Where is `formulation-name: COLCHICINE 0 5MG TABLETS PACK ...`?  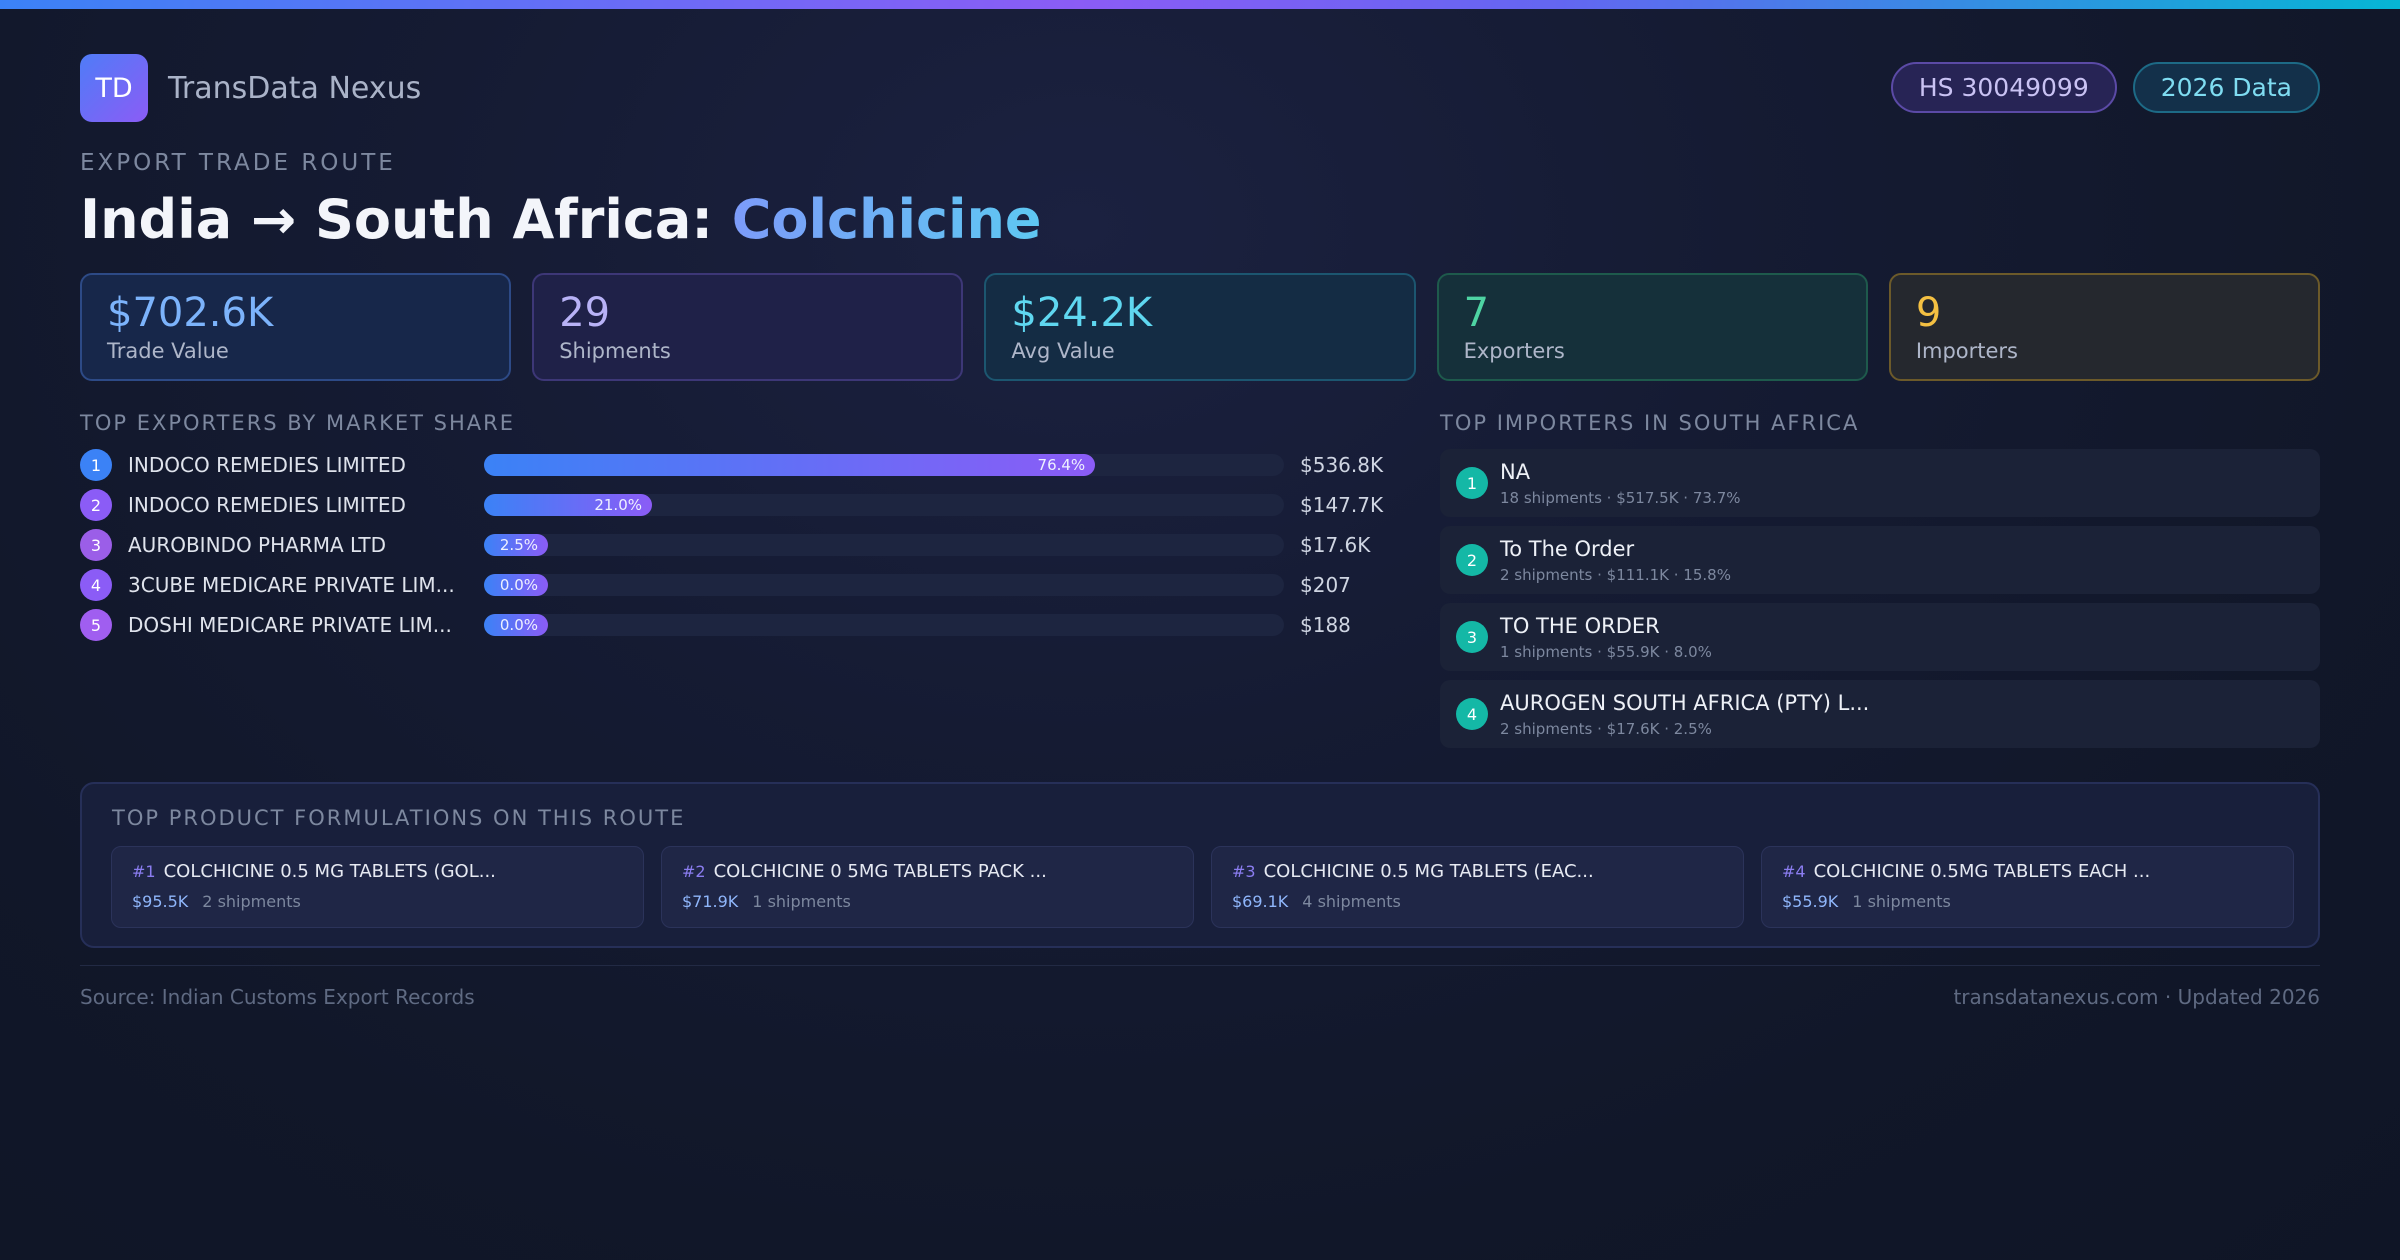
formulation-name: COLCHICINE 0 5MG TABLETS PACK ... is located at coordinates (880, 871).